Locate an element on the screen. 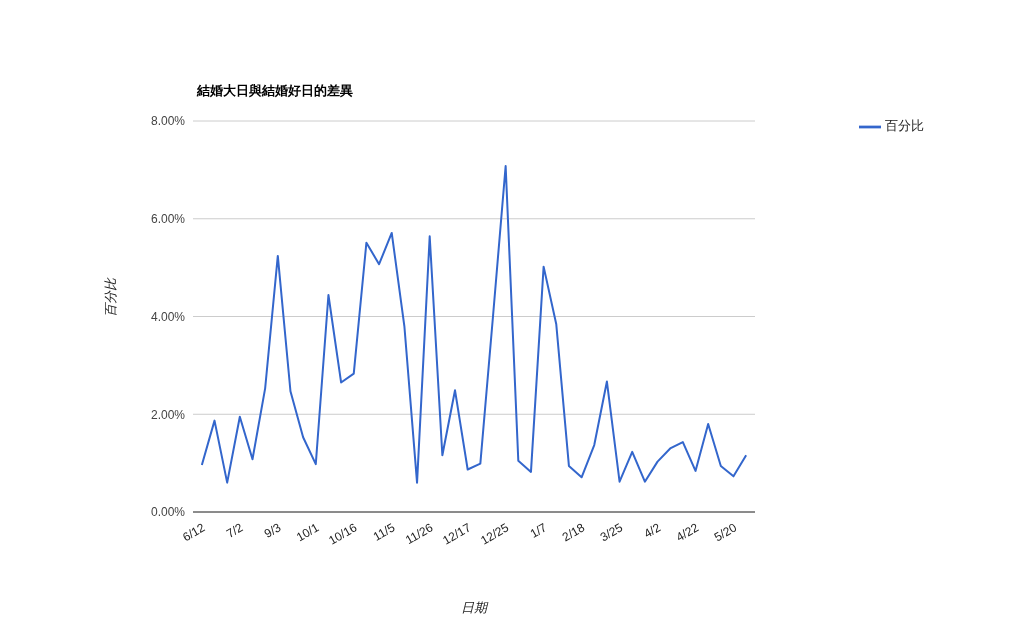 This screenshot has width=1024, height=634. x-tick-label: 4/22 is located at coordinates (687, 532).